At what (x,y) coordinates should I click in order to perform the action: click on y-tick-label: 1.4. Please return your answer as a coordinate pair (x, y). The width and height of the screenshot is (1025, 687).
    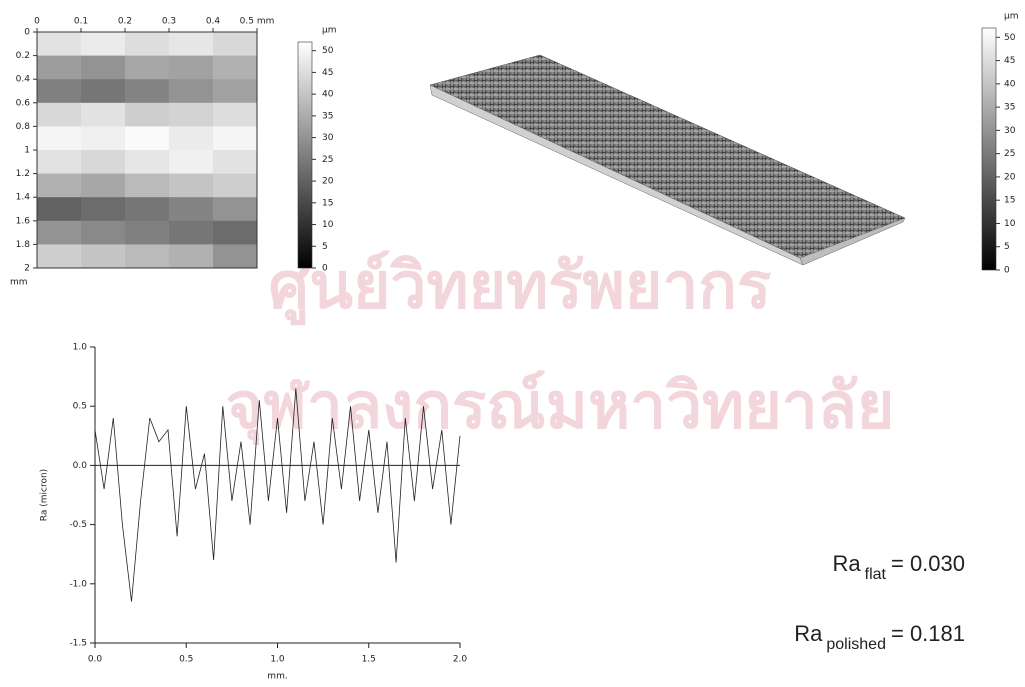
    Looking at the image, I should click on (23, 198).